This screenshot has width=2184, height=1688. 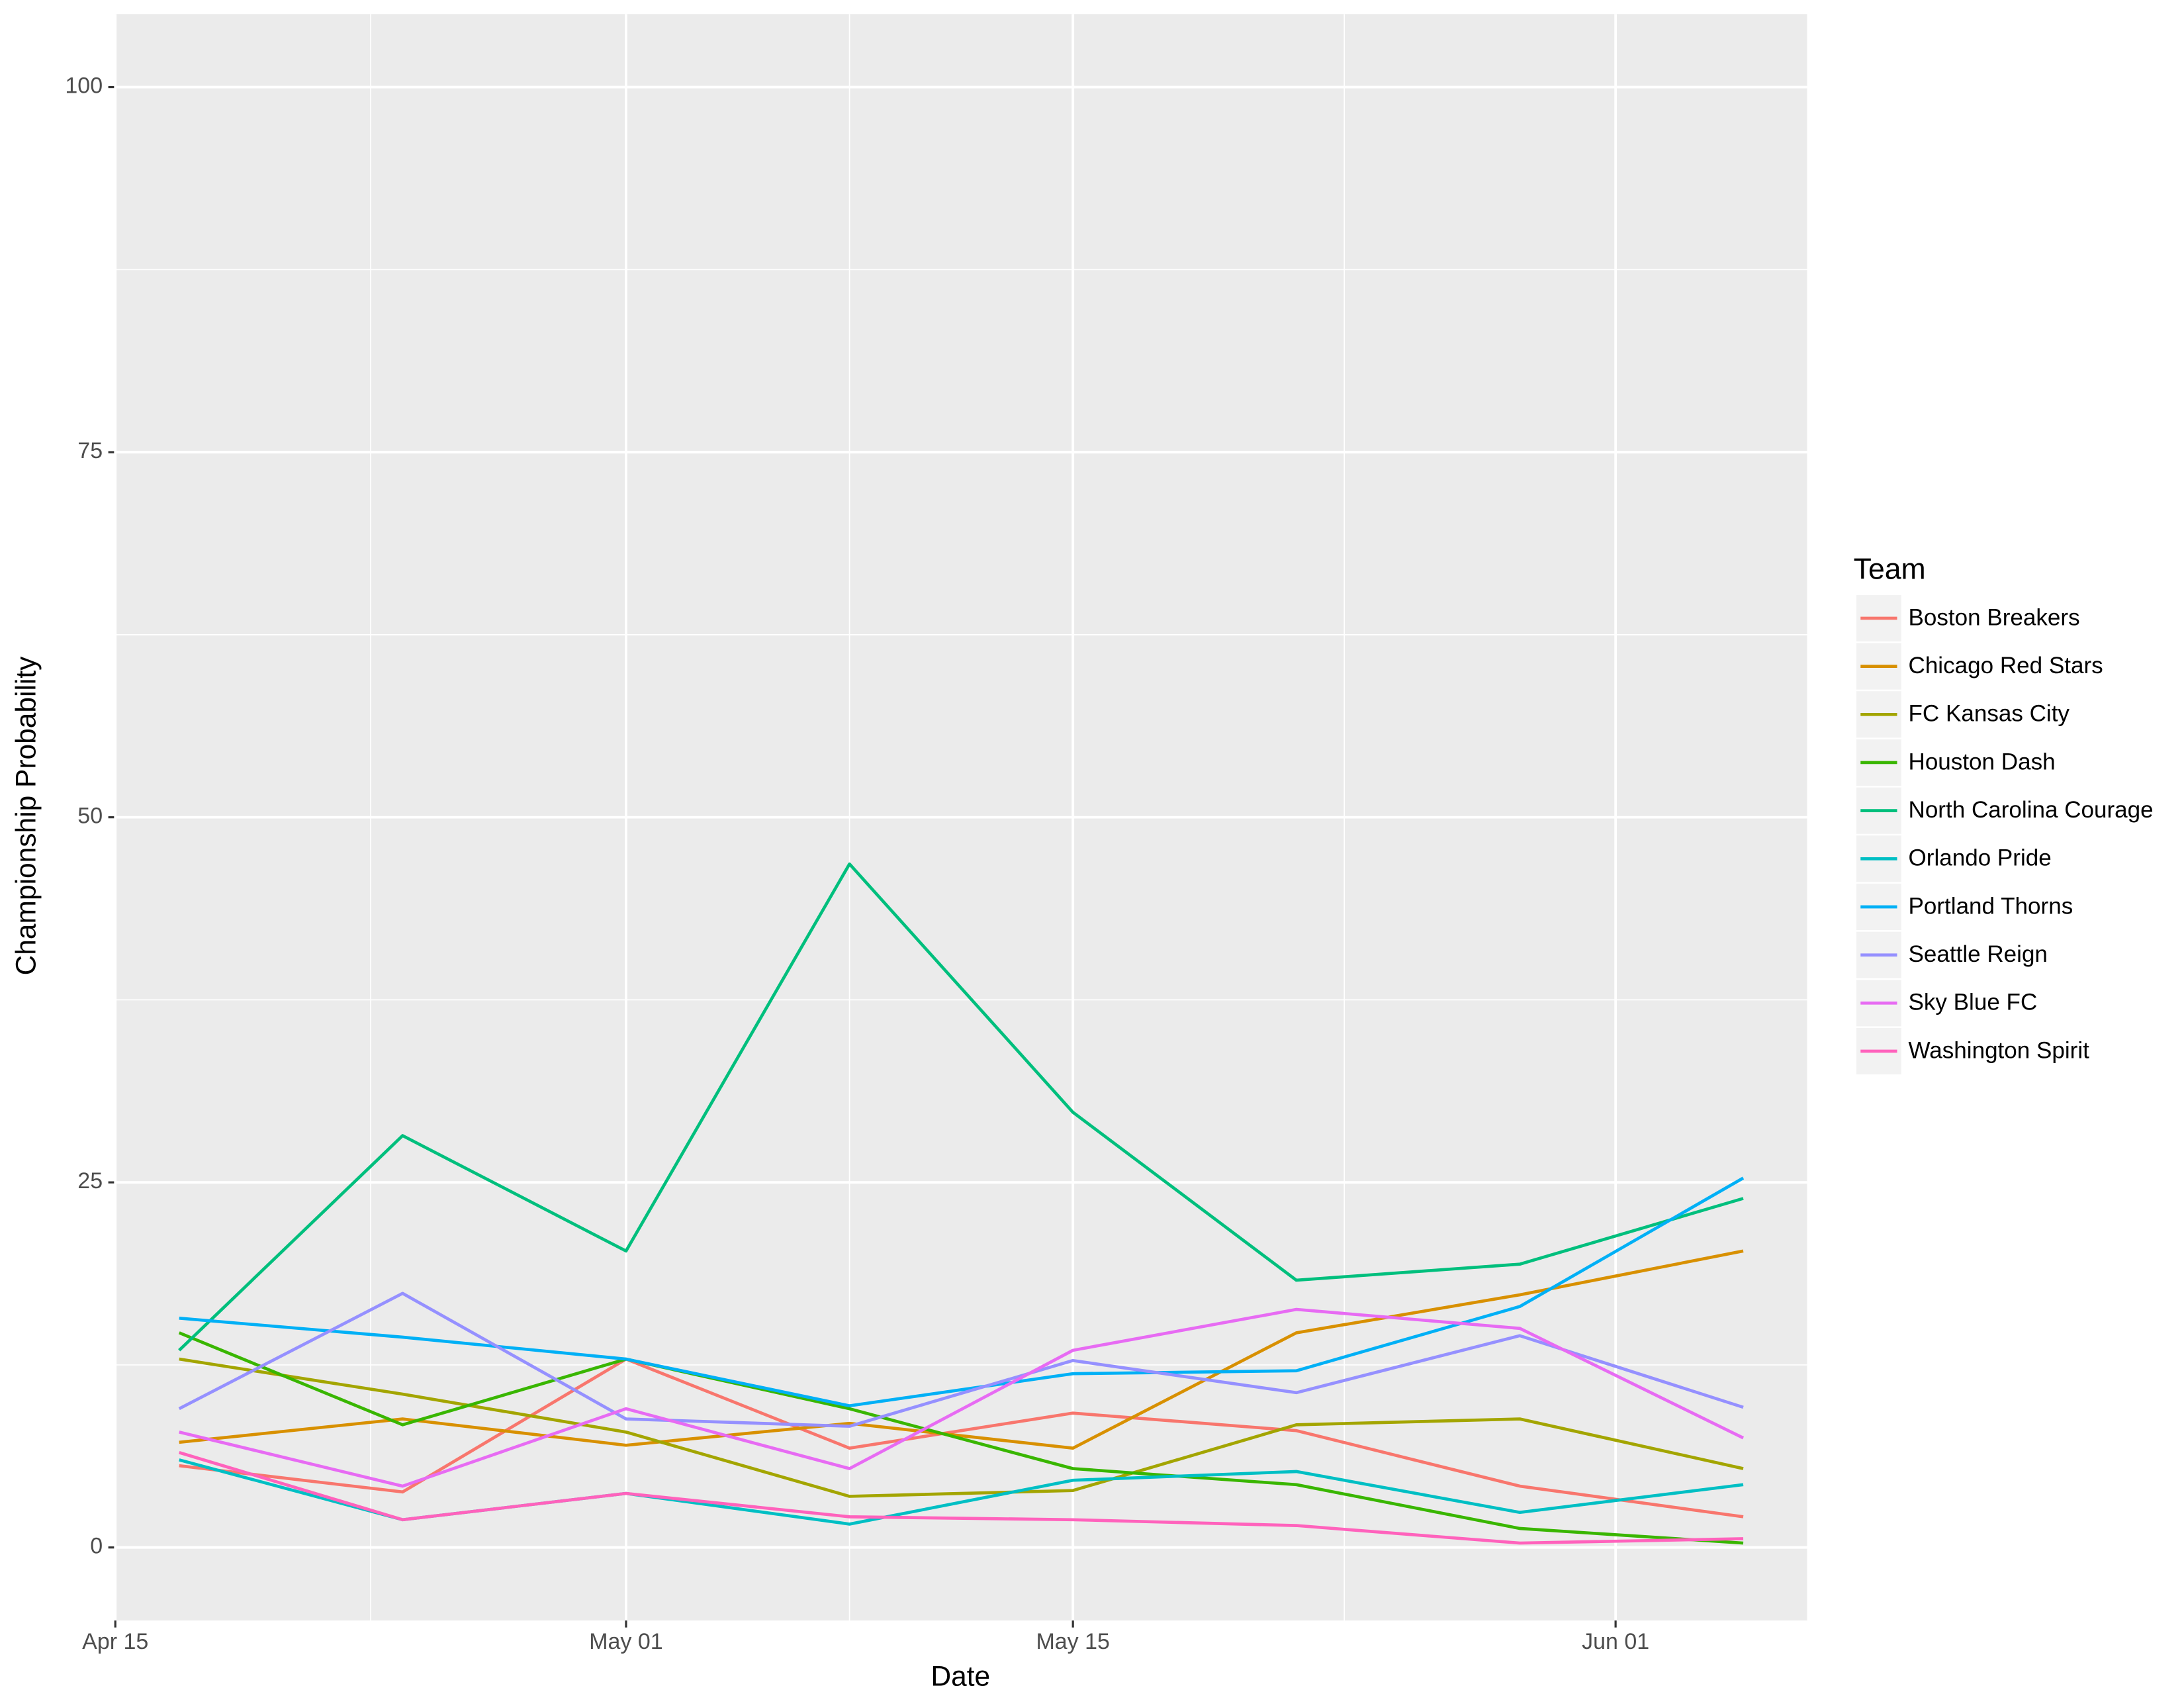 What do you see at coordinates (1615, 1641) in the screenshot?
I see `x-tick-label: Jun 01` at bounding box center [1615, 1641].